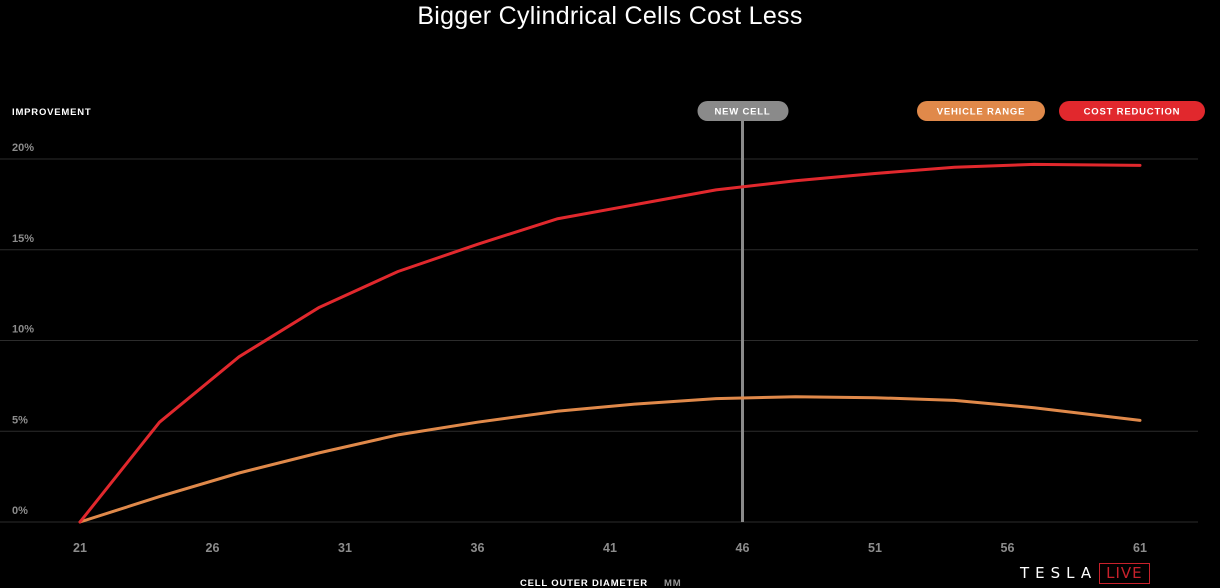  I want to click on new-cell-marker-pill, so click(743, 111).